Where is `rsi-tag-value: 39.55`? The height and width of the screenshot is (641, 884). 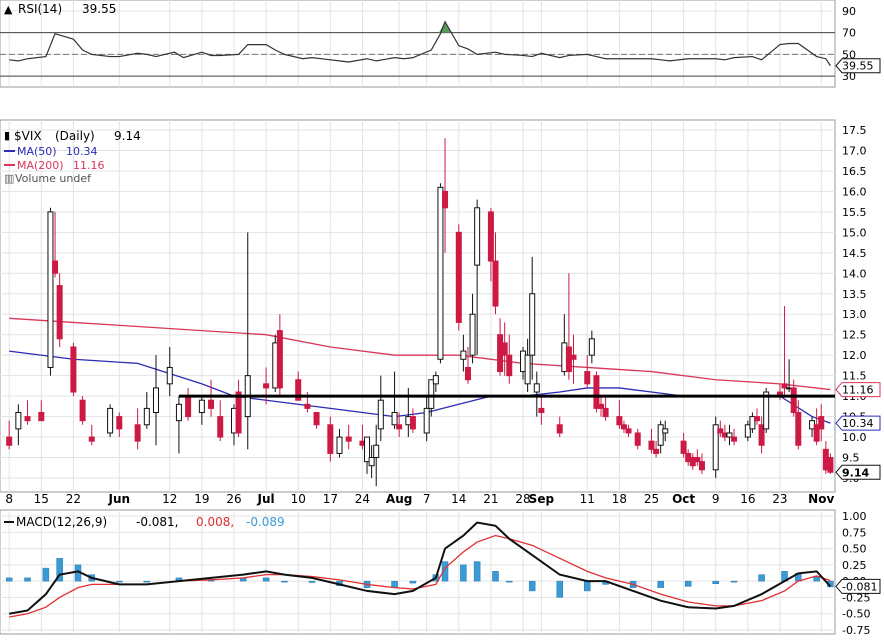
rsi-tag-value: 39.55 is located at coordinates (858, 66).